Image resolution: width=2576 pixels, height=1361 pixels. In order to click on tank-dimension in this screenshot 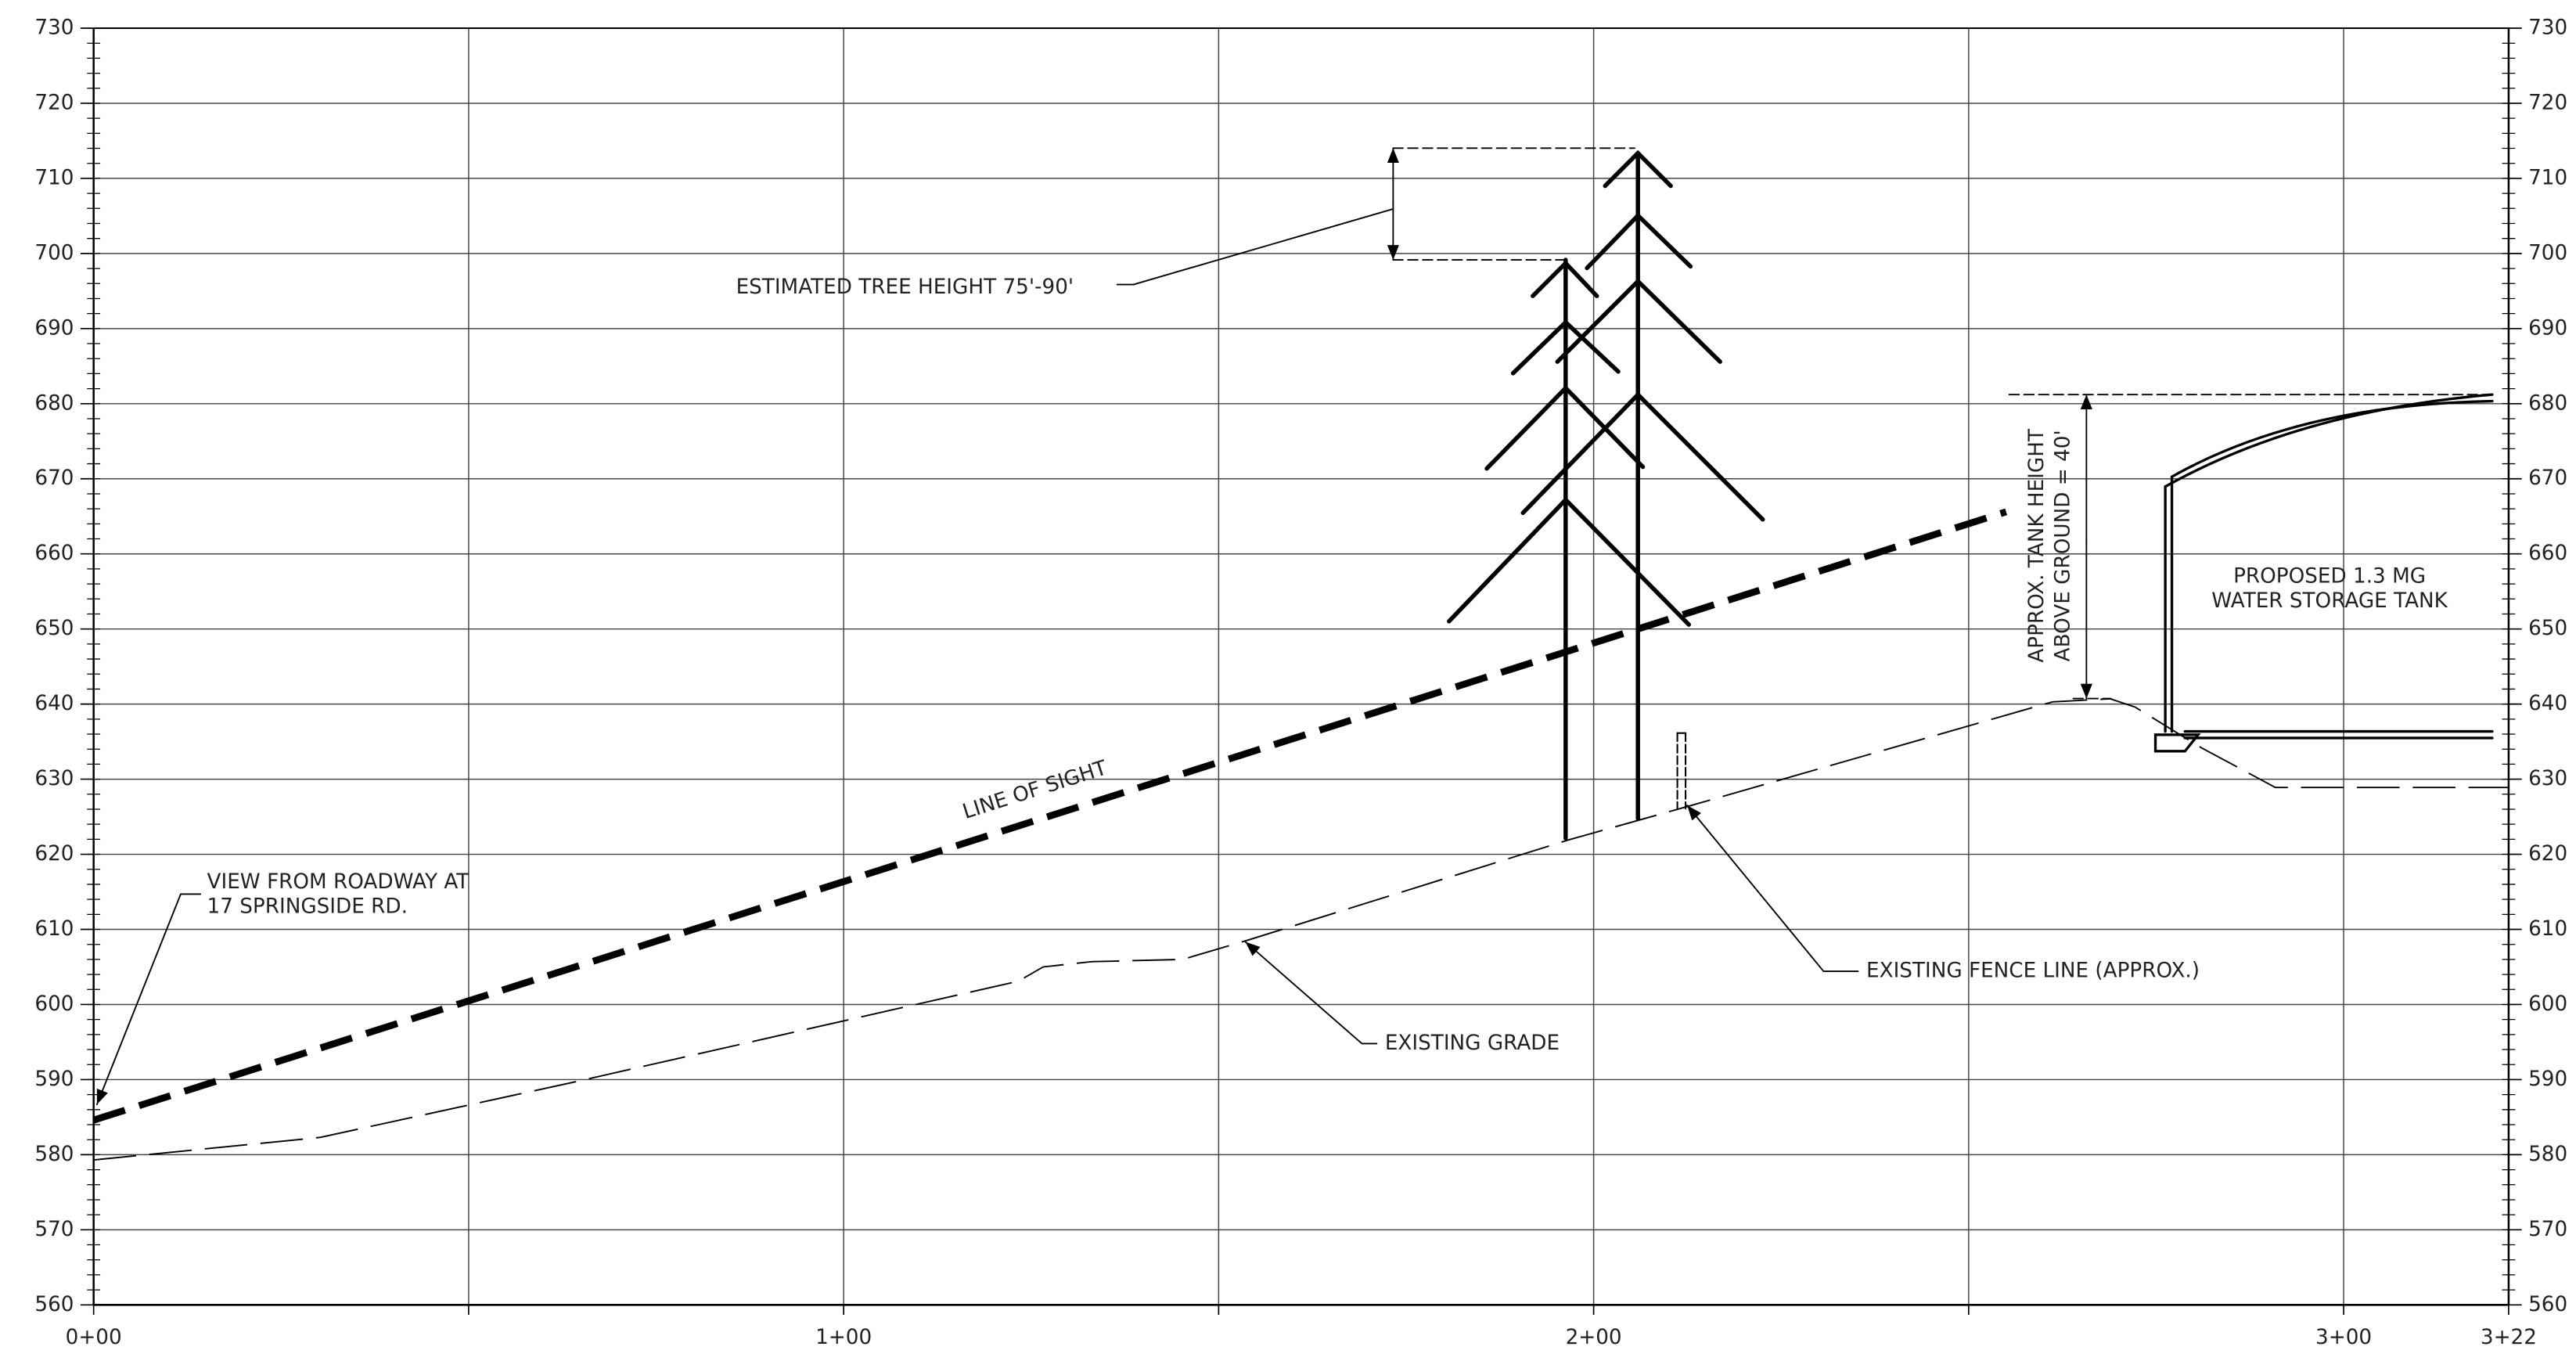, I will do `click(2250, 547)`.